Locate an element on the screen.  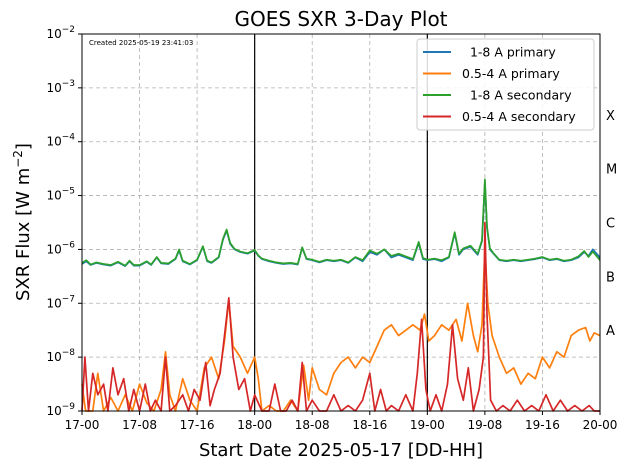
y-tick-label: 10⁻⁵ is located at coordinates (60, 195).